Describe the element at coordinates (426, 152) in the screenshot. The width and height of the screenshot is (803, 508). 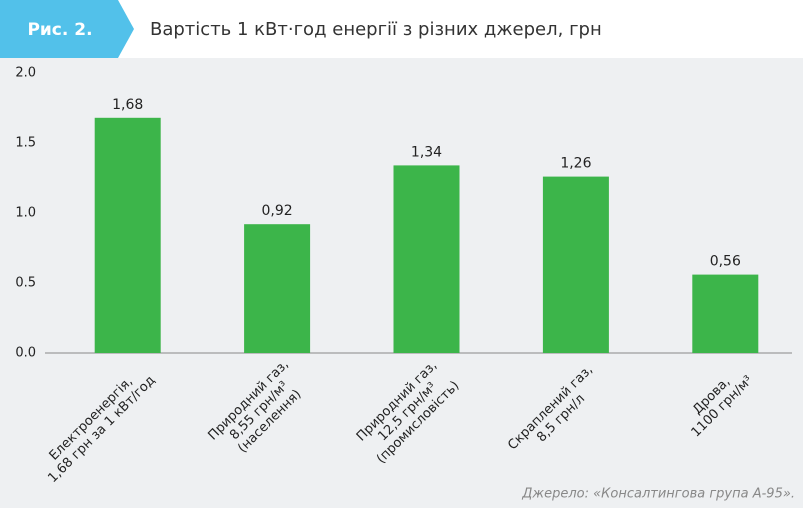
I see `value-label: 1,34` at that location.